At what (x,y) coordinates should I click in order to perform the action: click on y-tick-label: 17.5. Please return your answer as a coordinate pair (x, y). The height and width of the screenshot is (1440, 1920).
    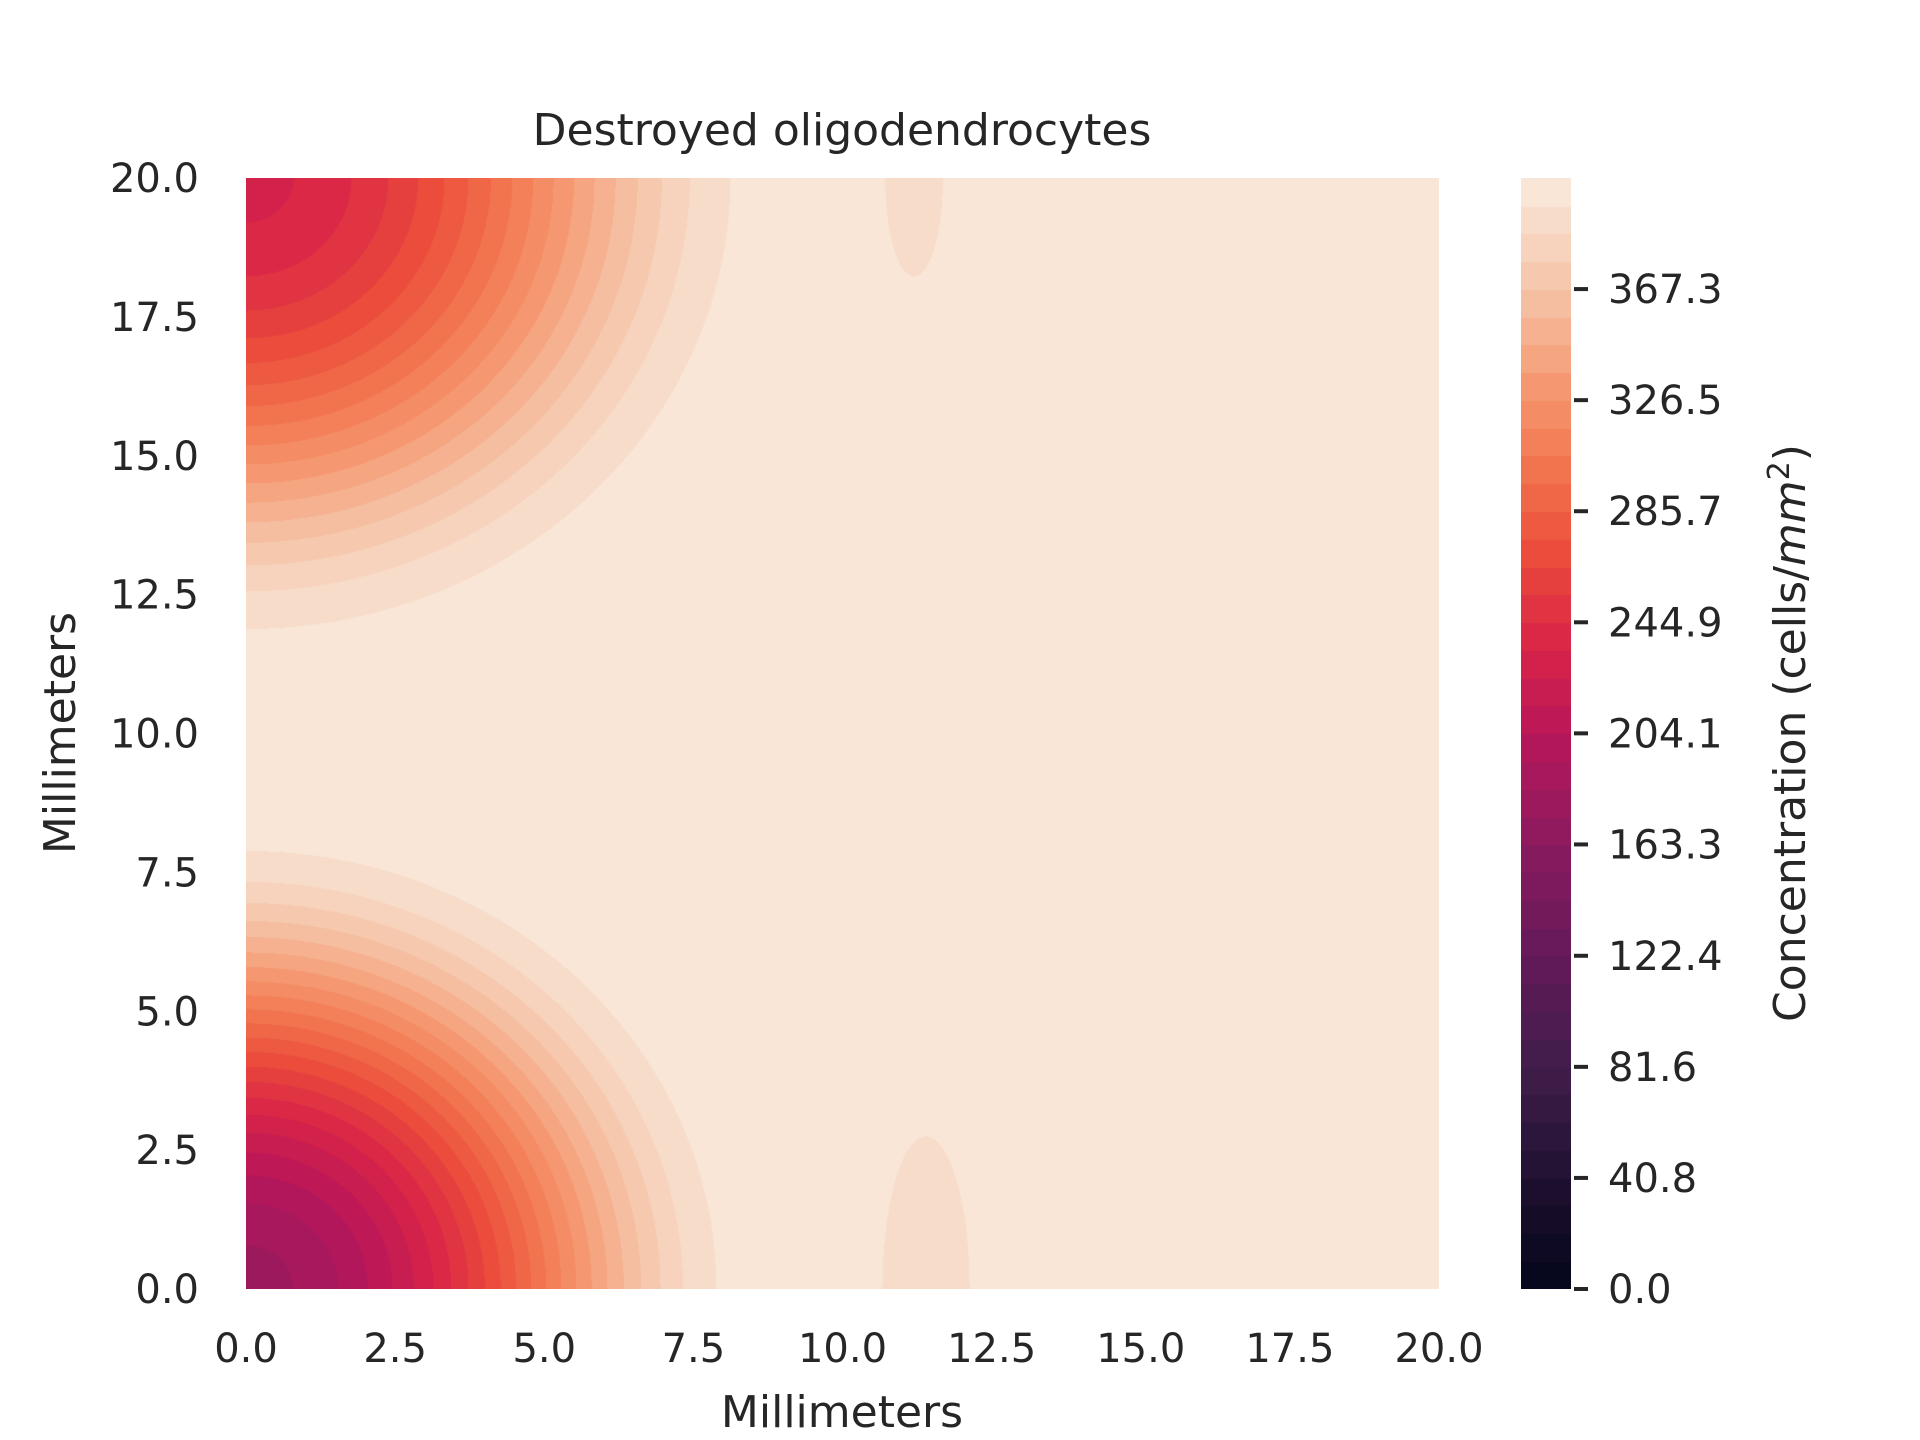
    Looking at the image, I should click on (154, 318).